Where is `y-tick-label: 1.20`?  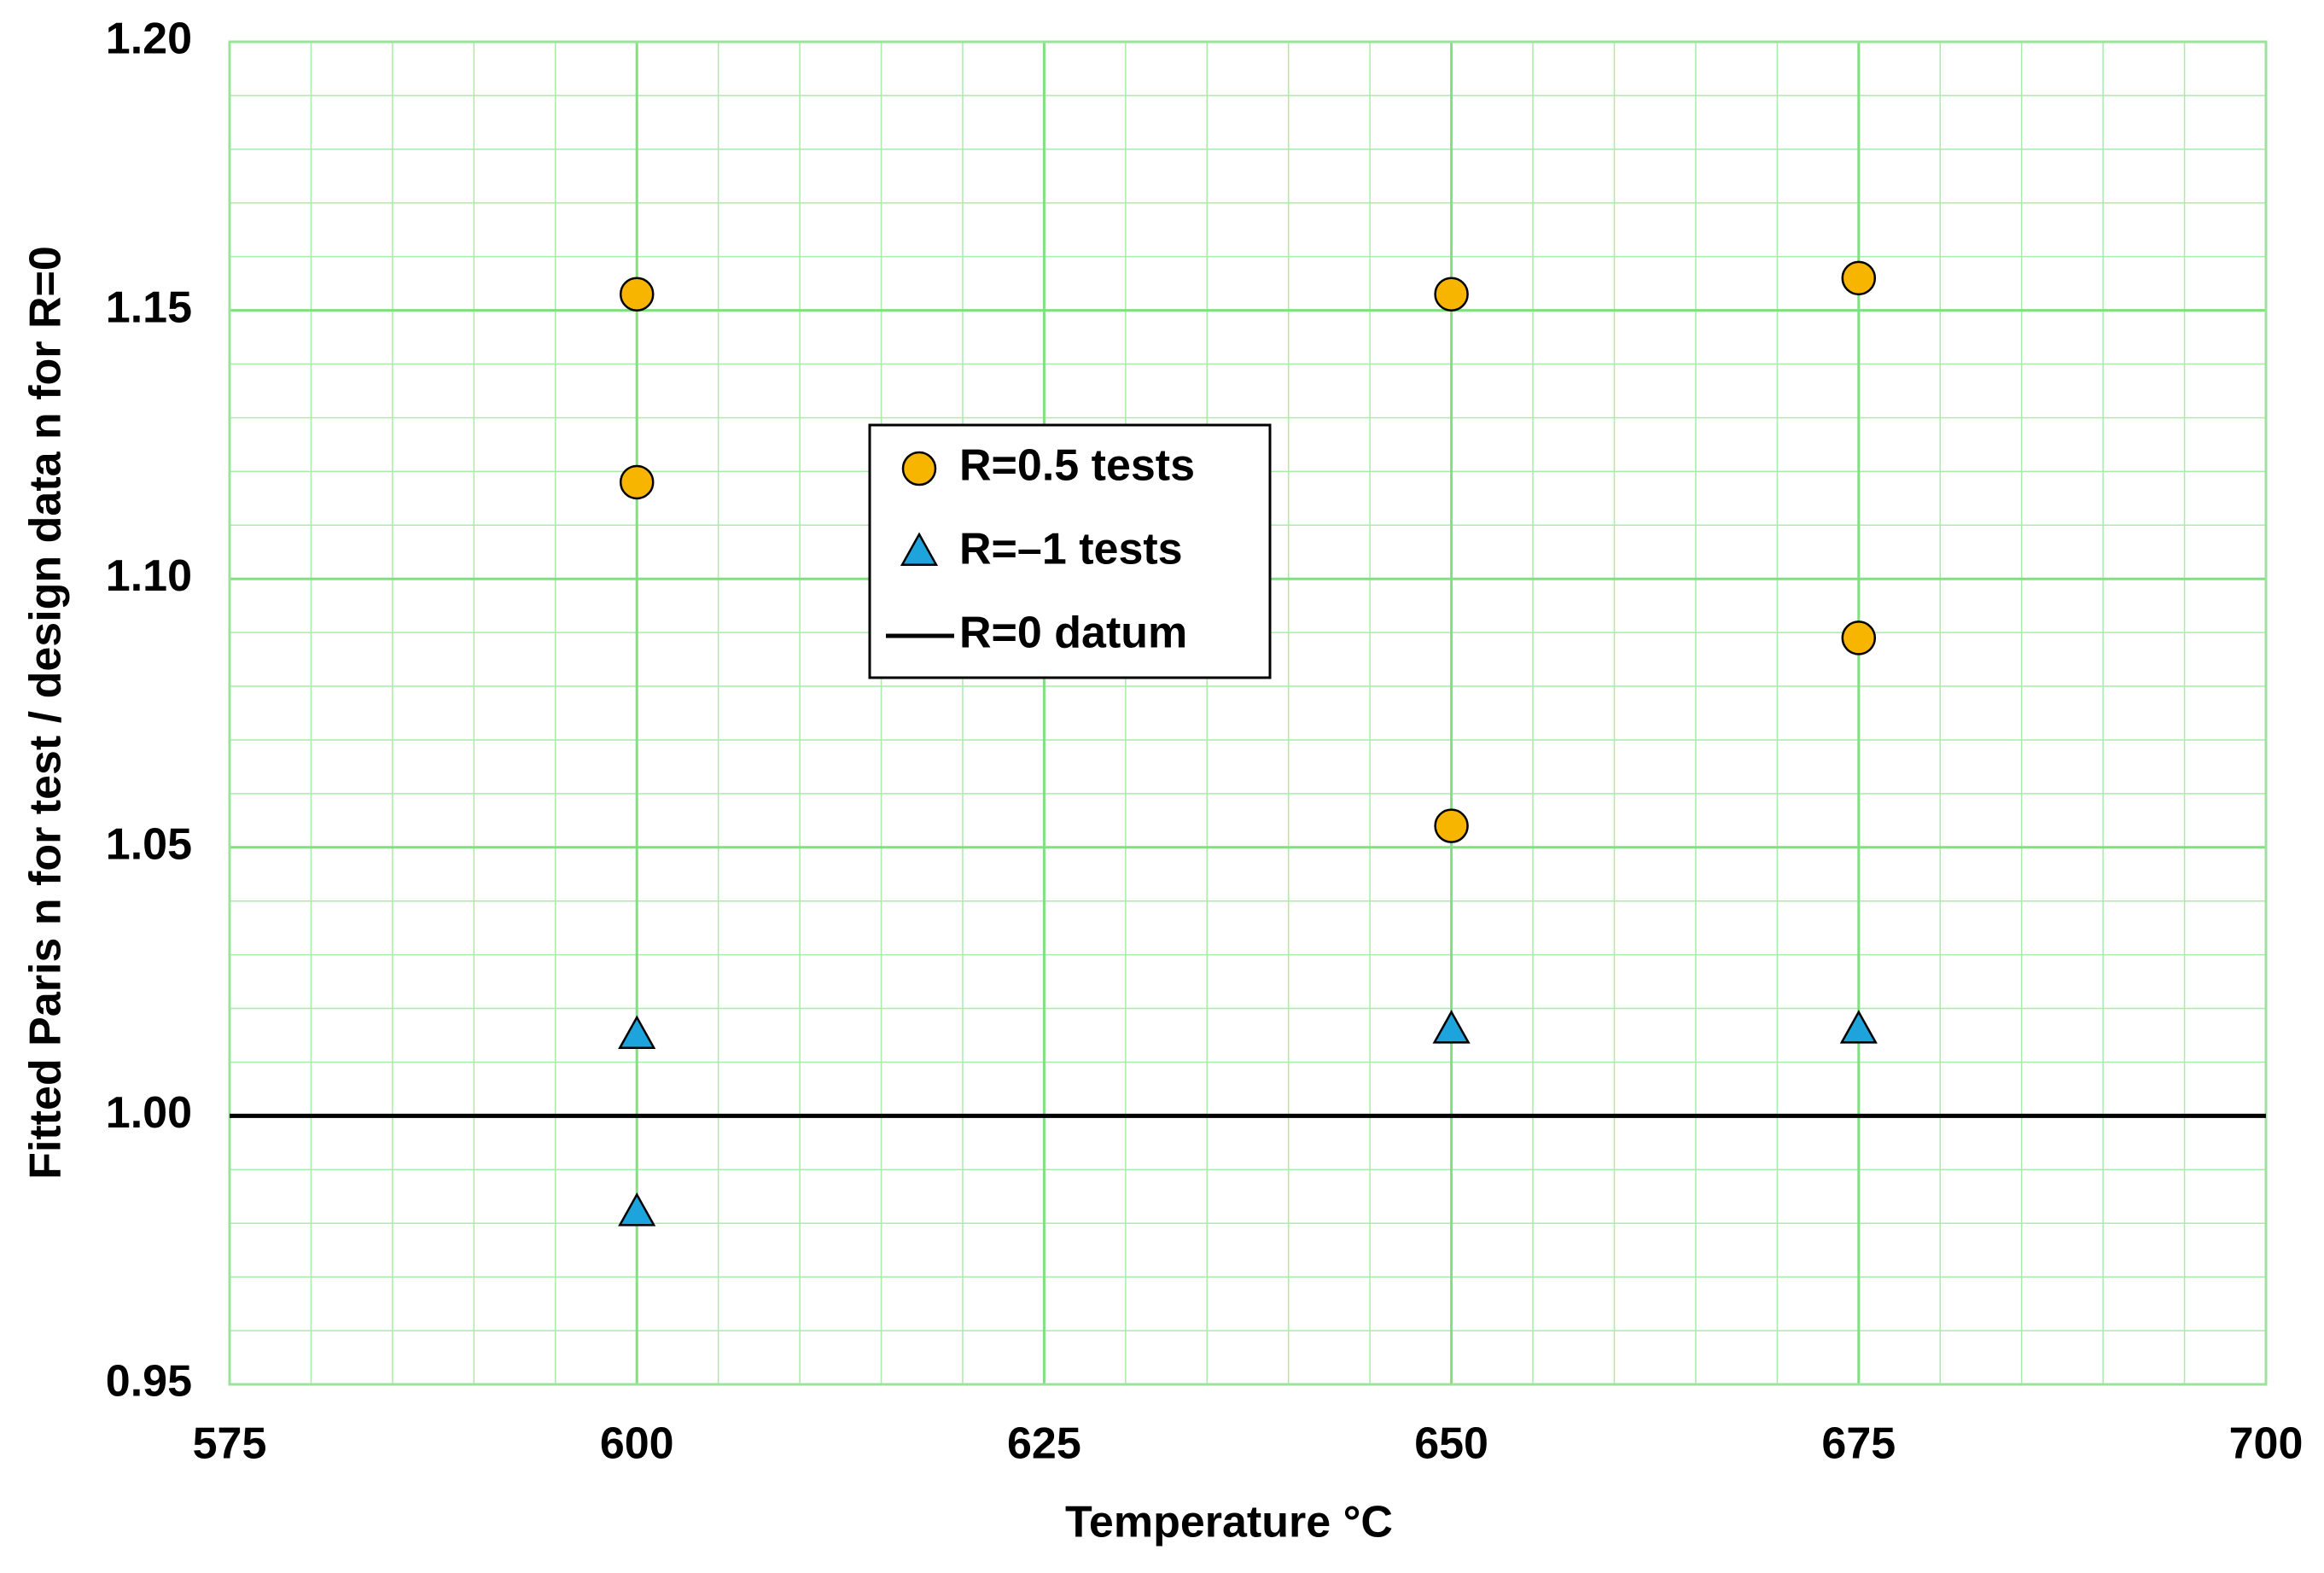 y-tick-label: 1.20 is located at coordinates (149, 39).